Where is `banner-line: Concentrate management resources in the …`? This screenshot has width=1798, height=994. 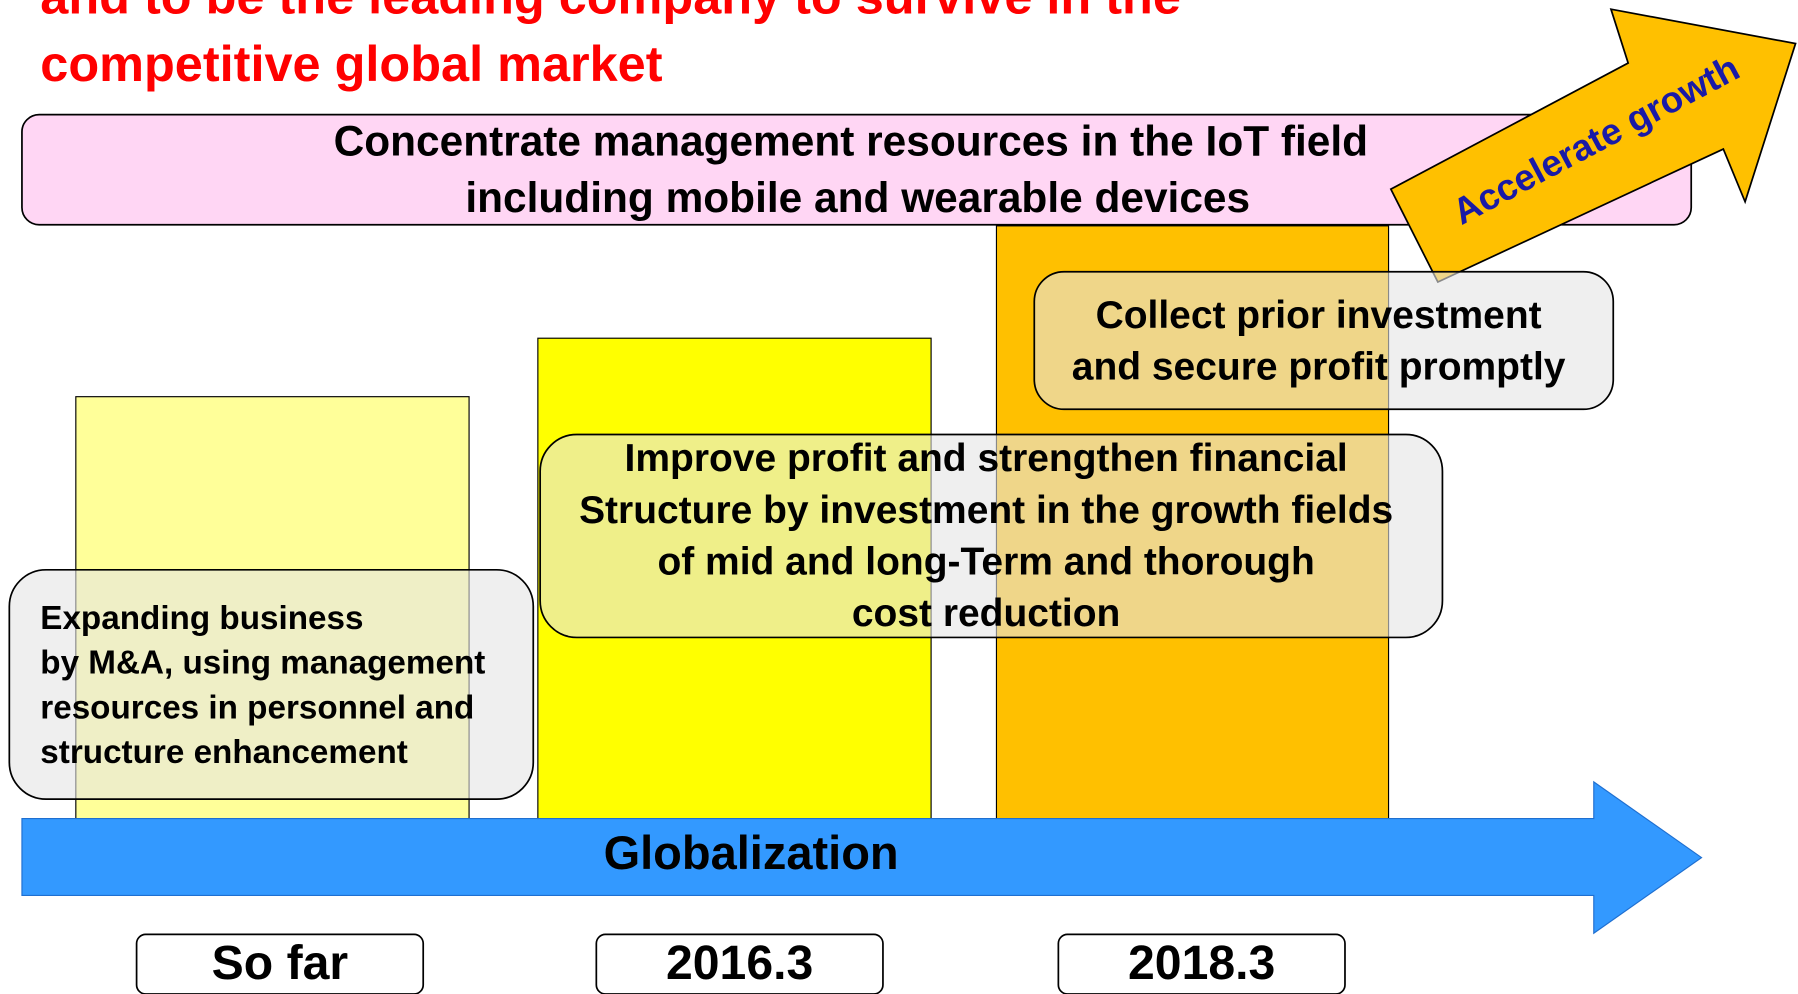
banner-line: Concentrate management resources in the … is located at coordinates (851, 141).